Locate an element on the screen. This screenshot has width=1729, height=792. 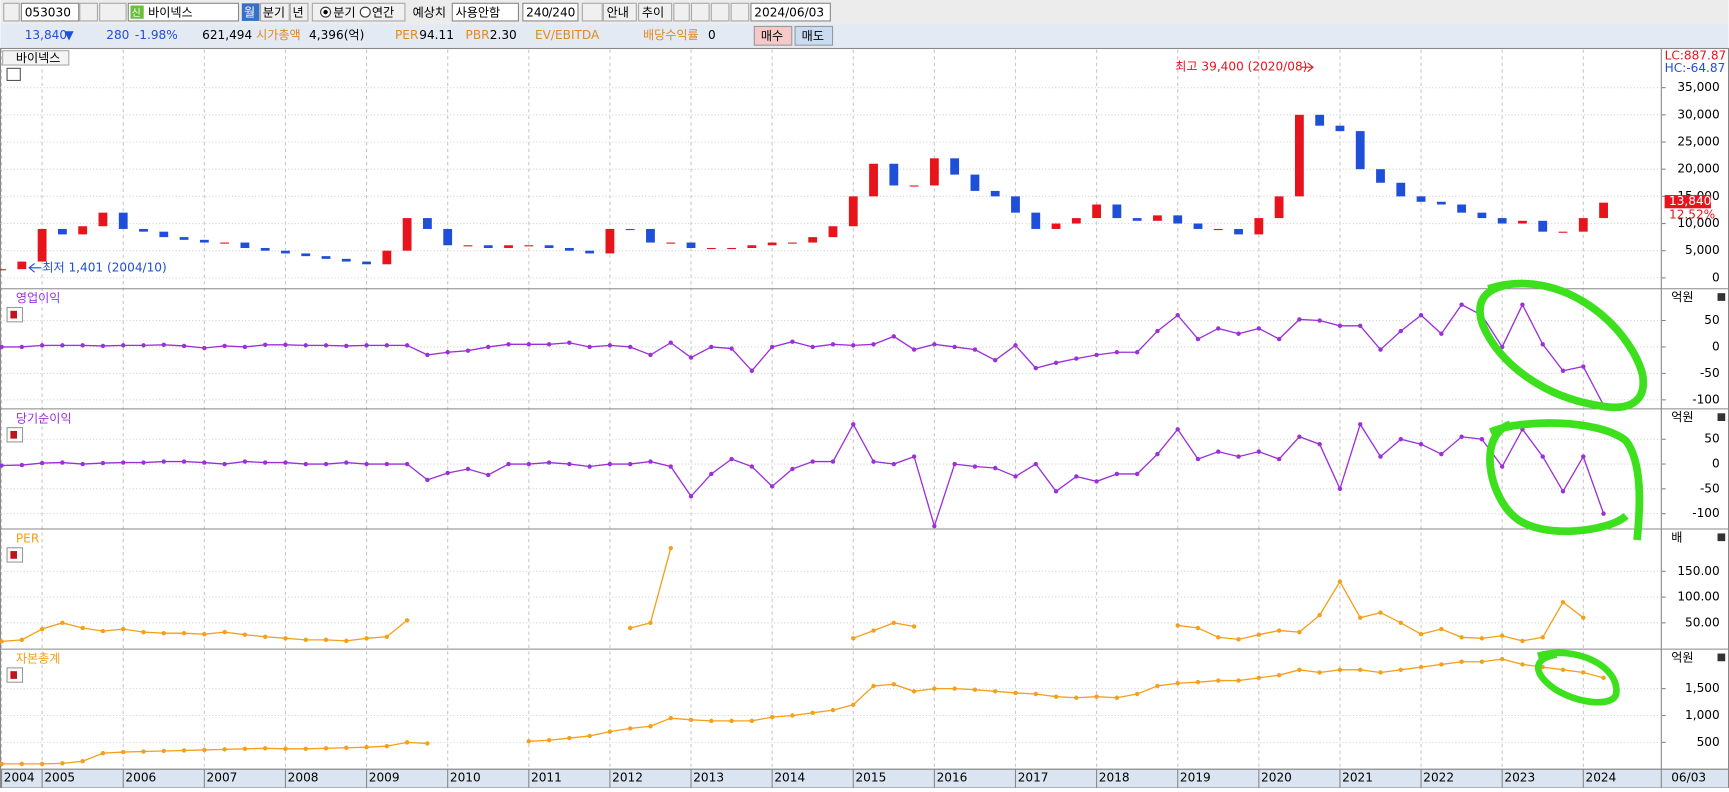
zoom-button is located at coordinates (592, 12).